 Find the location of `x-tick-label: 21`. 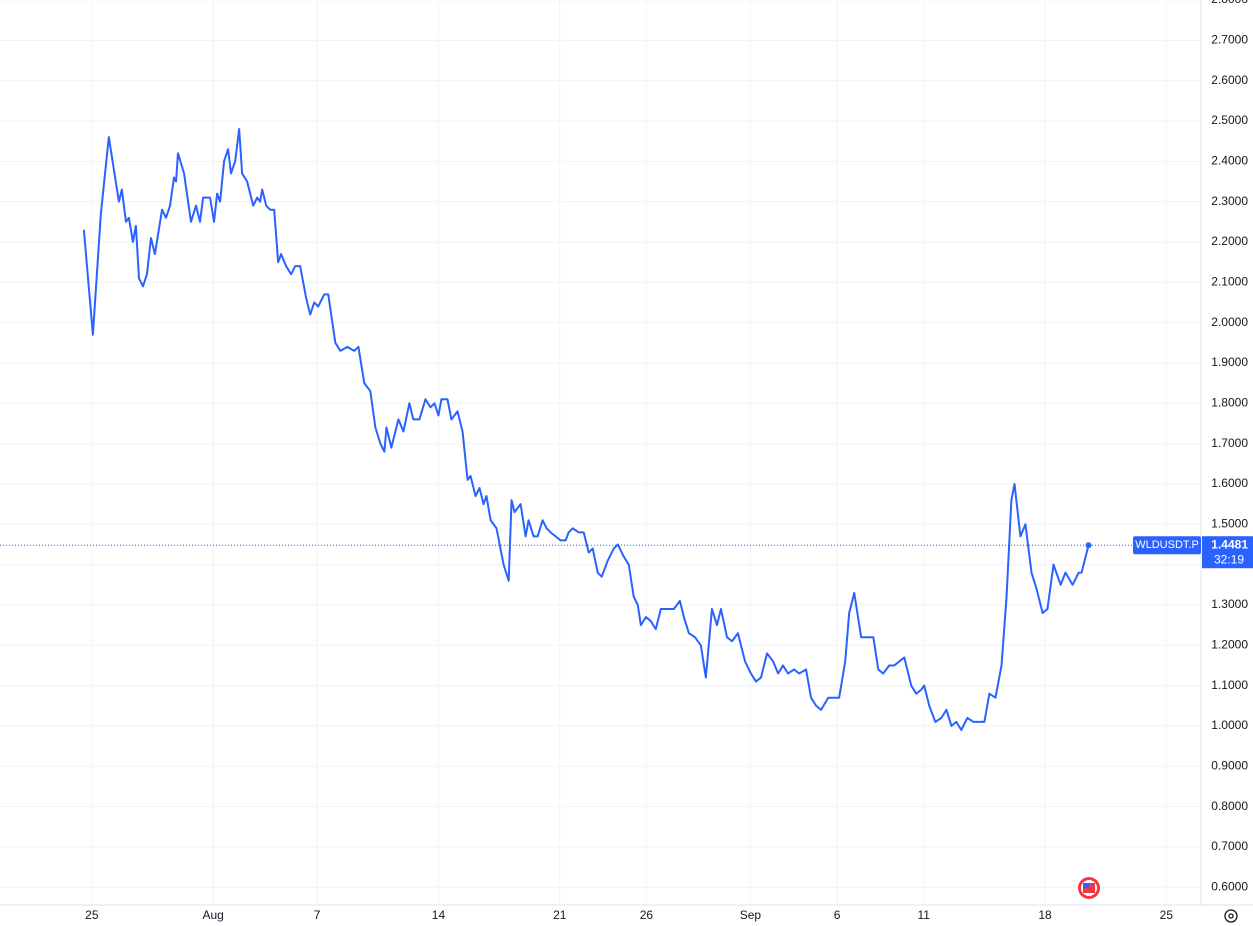

x-tick-label: 21 is located at coordinates (560, 915).